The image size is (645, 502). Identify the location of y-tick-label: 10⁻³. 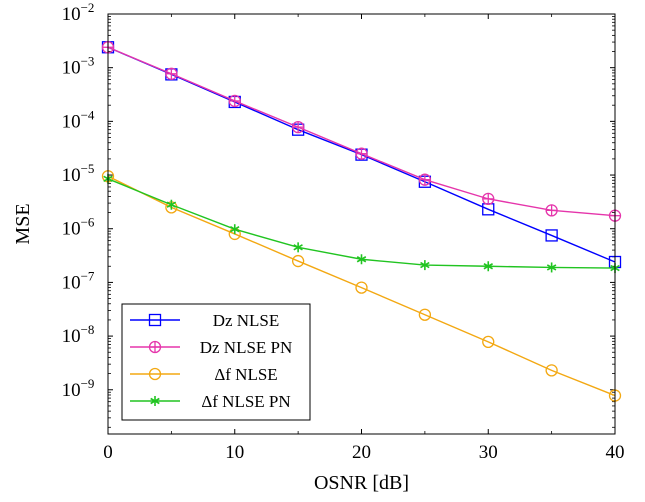
(78, 66).